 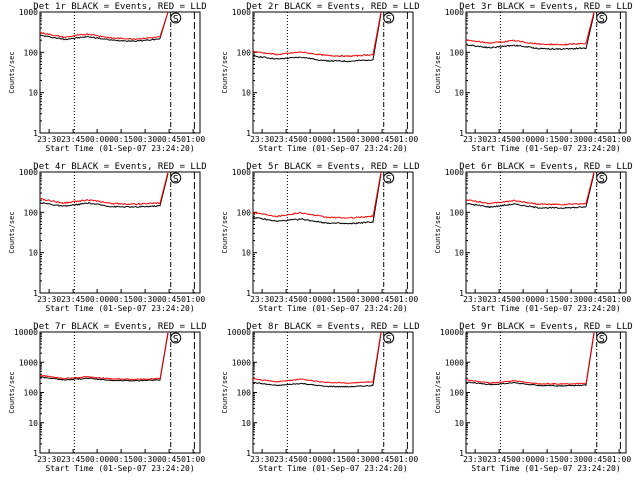 What do you see at coordinates (119, 167) in the screenshot?
I see `panel-title: Det 4r BLACK = Events, RED = LLD` at bounding box center [119, 167].